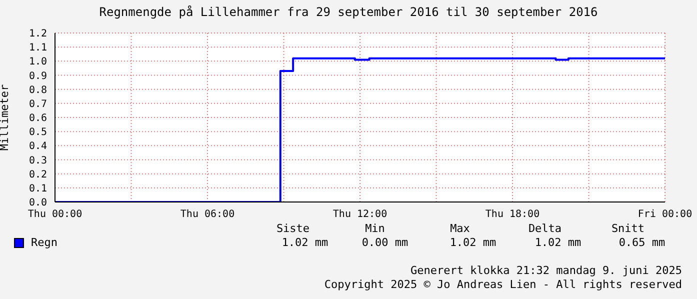 Image resolution: width=697 pixels, height=299 pixels. Describe the element at coordinates (545, 228) in the screenshot. I see `text: Delta` at that location.